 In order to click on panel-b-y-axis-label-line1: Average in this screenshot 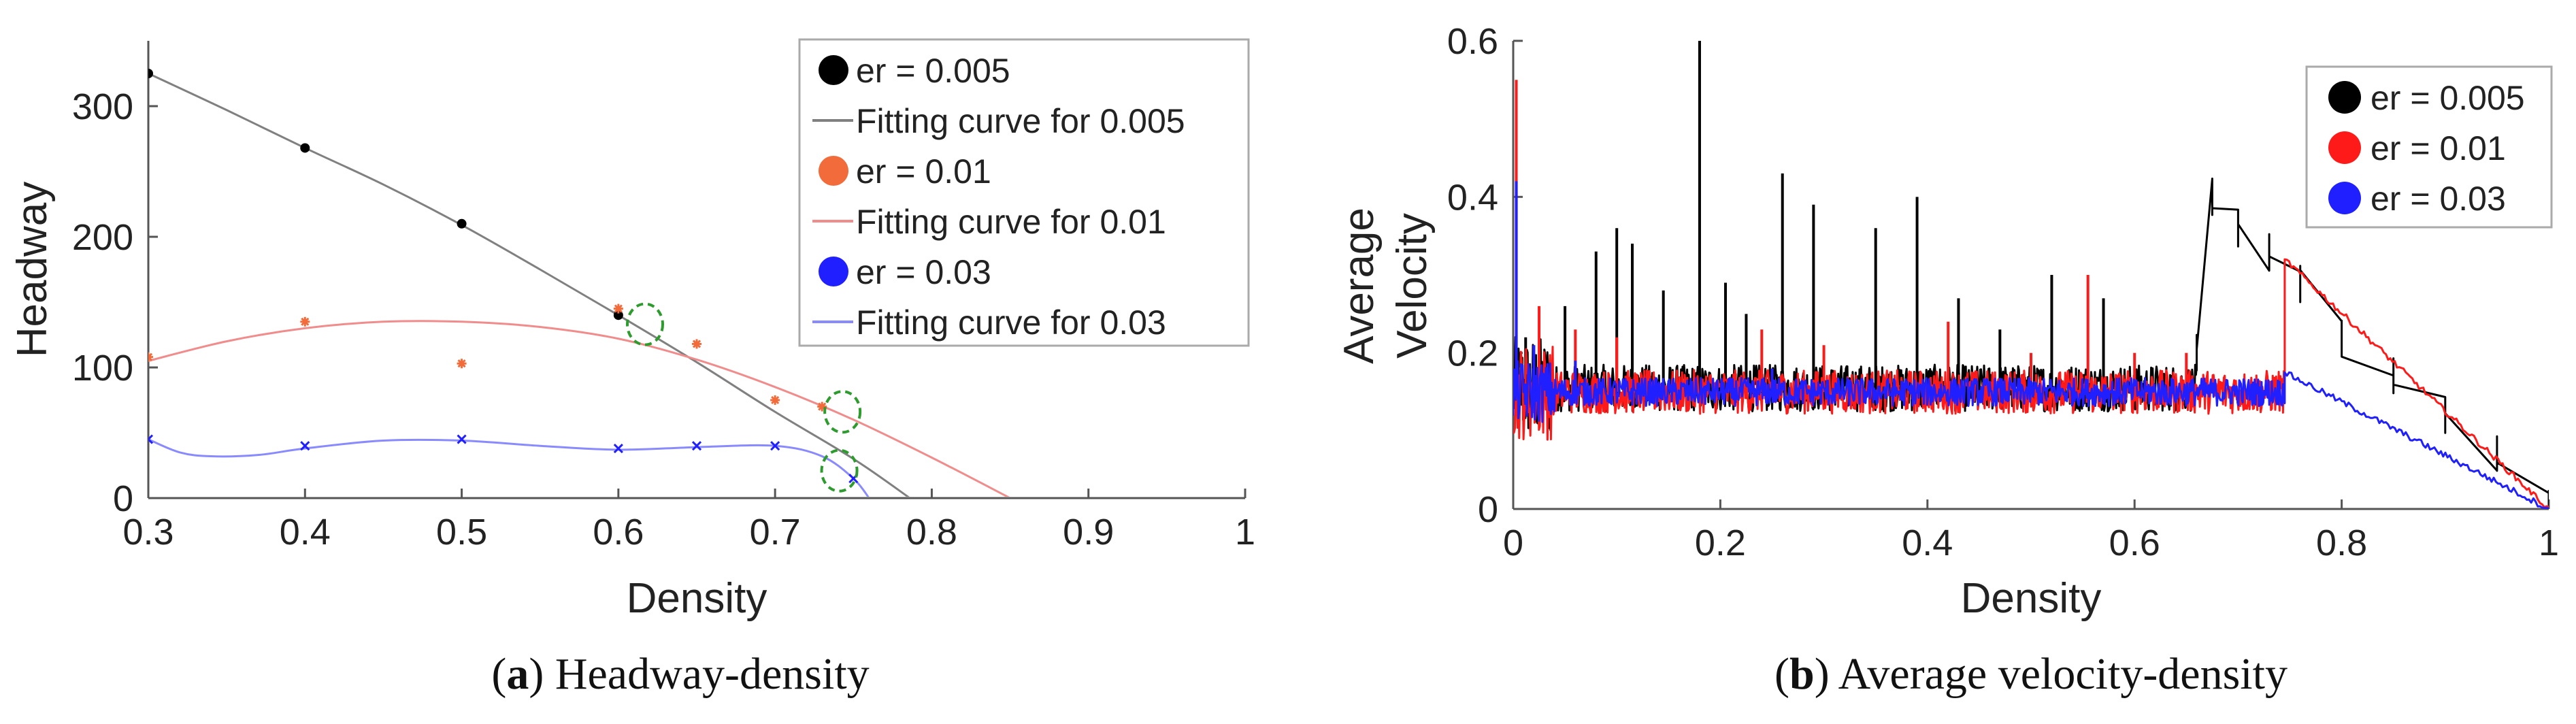, I will do `click(1360, 286)`.